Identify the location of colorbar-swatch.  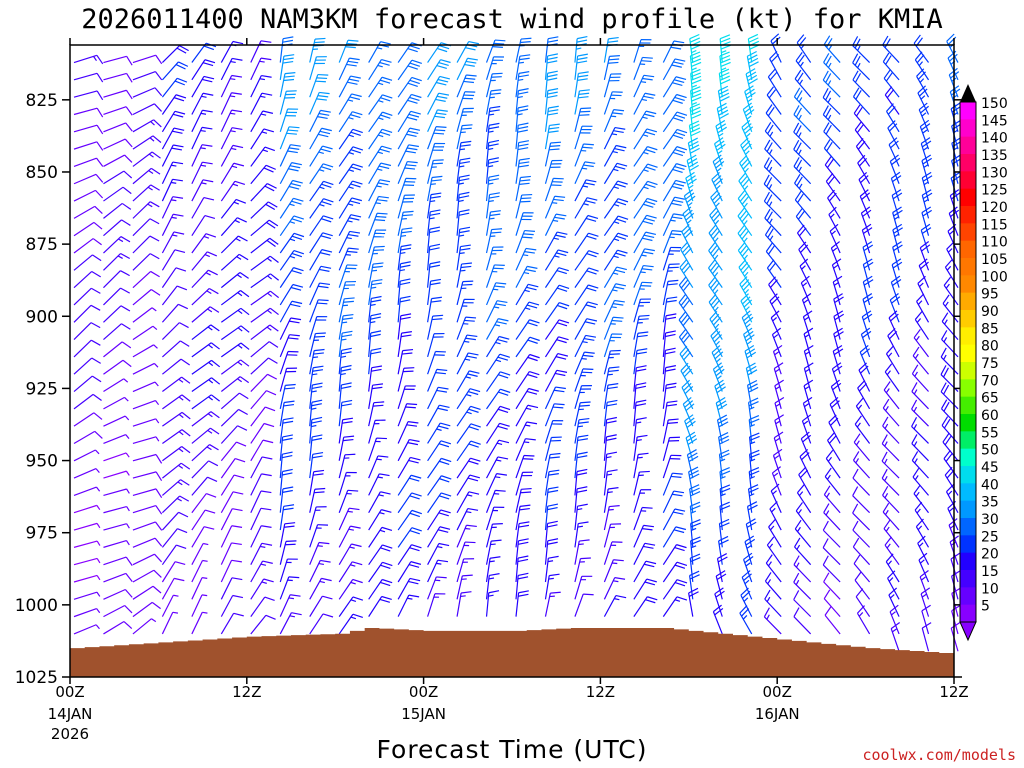
(968, 561).